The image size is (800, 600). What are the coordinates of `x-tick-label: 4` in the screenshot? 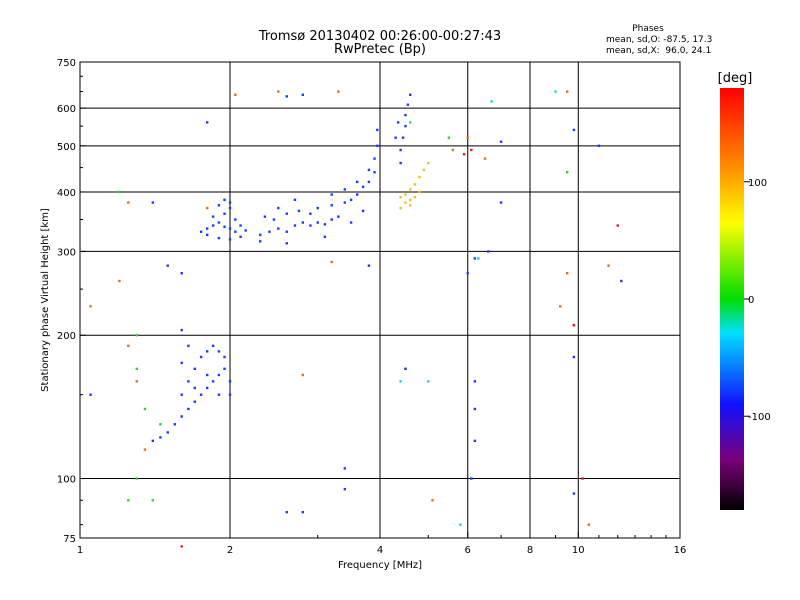 It's located at (380, 550).